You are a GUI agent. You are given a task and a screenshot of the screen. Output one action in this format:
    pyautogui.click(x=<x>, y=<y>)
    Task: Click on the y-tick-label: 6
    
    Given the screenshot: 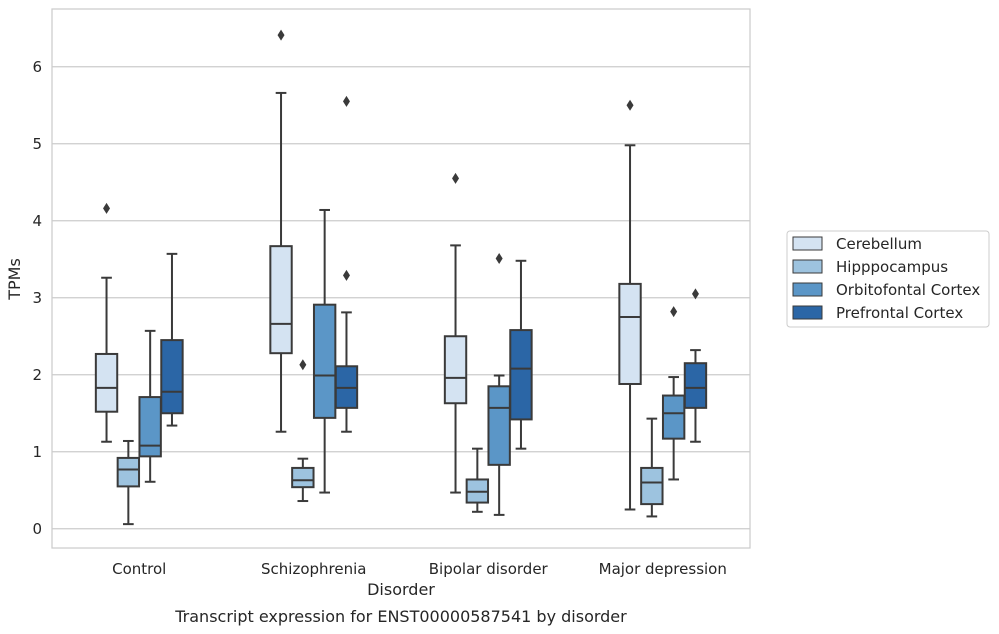 What is the action you would take?
    pyautogui.click(x=37, y=67)
    